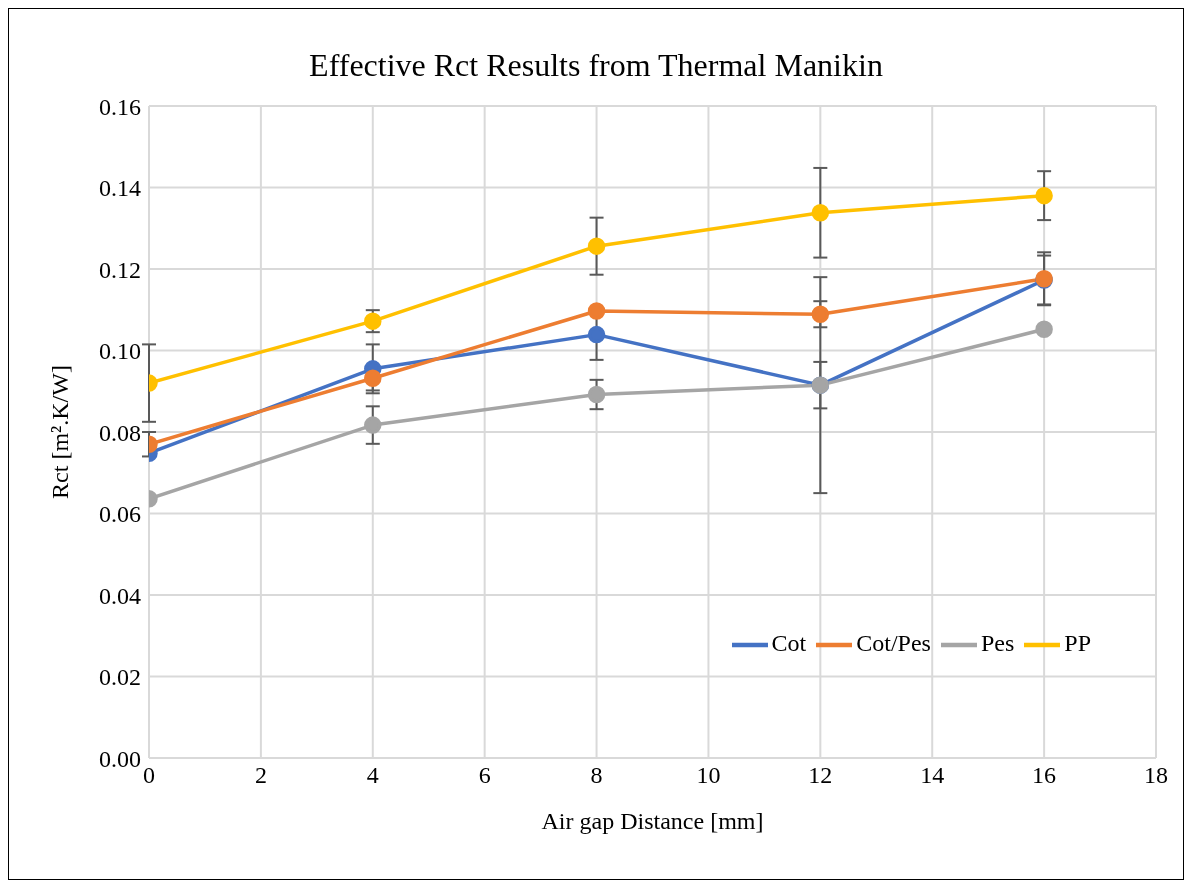 The image size is (1184, 882). I want to click on x-tick-label: 16, so click(1044, 775).